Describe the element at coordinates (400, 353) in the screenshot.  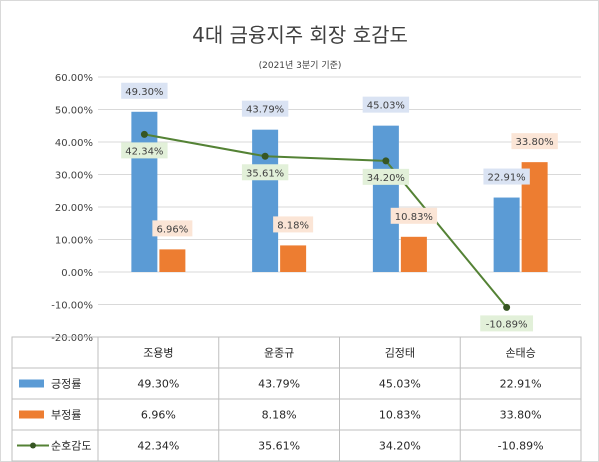
I see `category-label: 김정태` at that location.